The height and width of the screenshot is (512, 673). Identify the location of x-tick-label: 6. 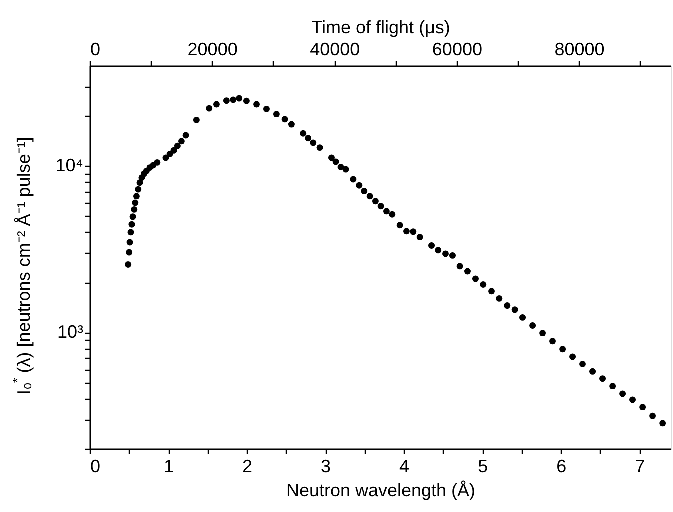
(561, 466).